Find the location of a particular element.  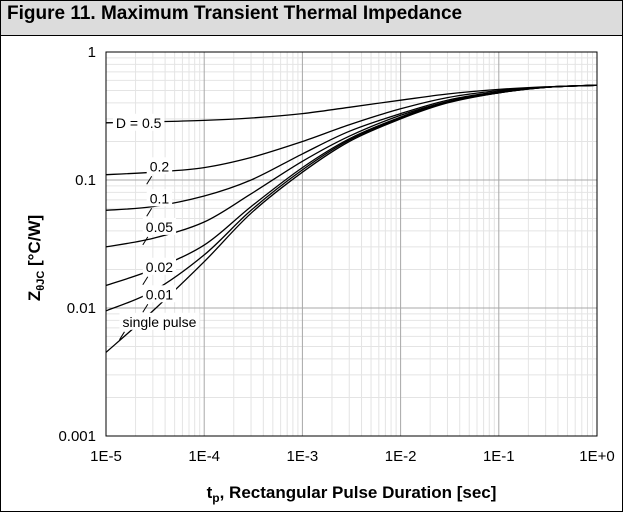

curve-label-5: 0.01 is located at coordinates (159, 294).